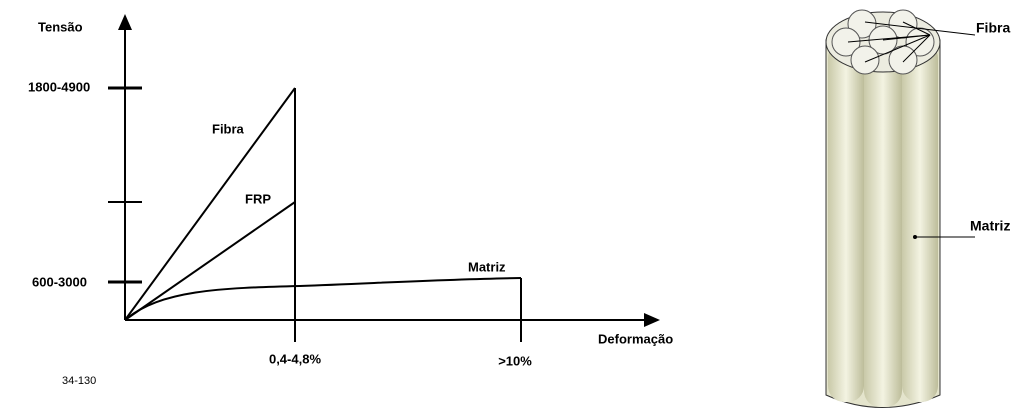 This screenshot has width=1030, height=419. I want to click on illustration-label: Fibra, so click(993, 28).